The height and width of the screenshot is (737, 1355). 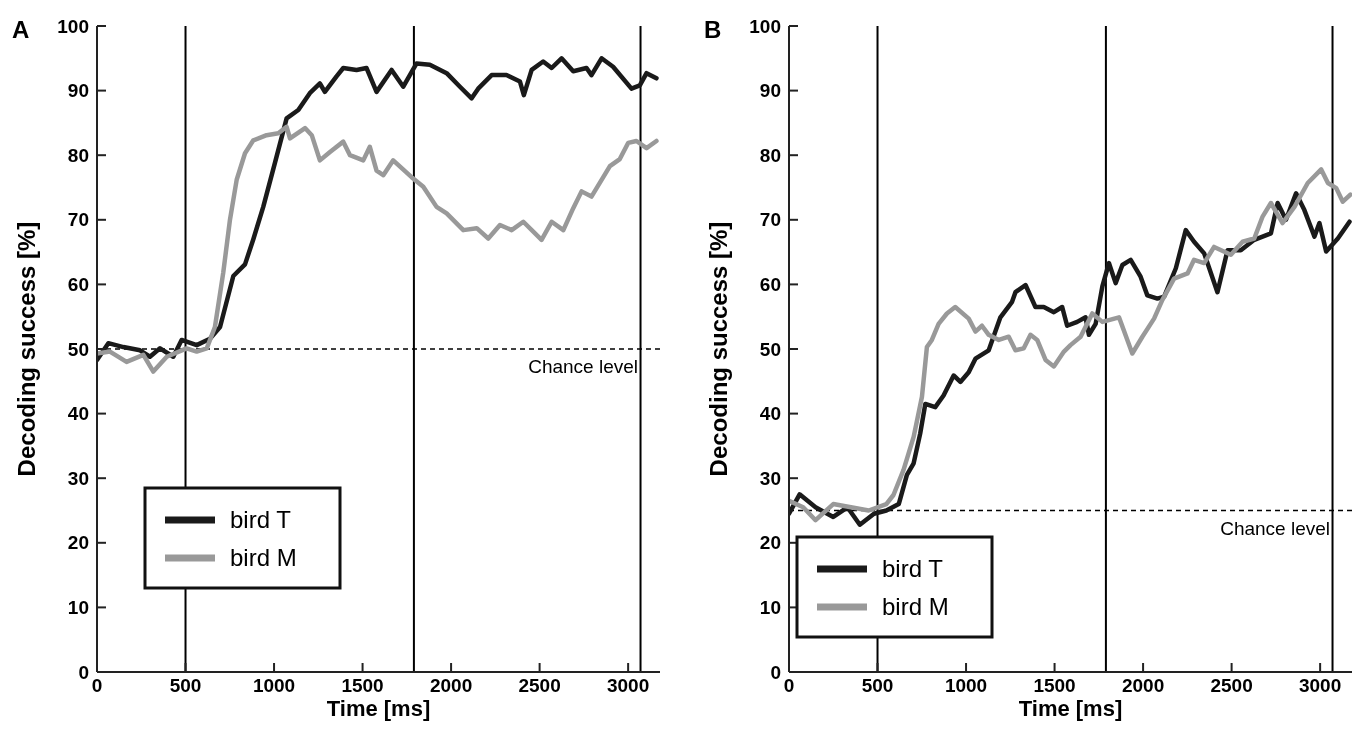 What do you see at coordinates (713, 29) in the screenshot?
I see `chart-title: B` at bounding box center [713, 29].